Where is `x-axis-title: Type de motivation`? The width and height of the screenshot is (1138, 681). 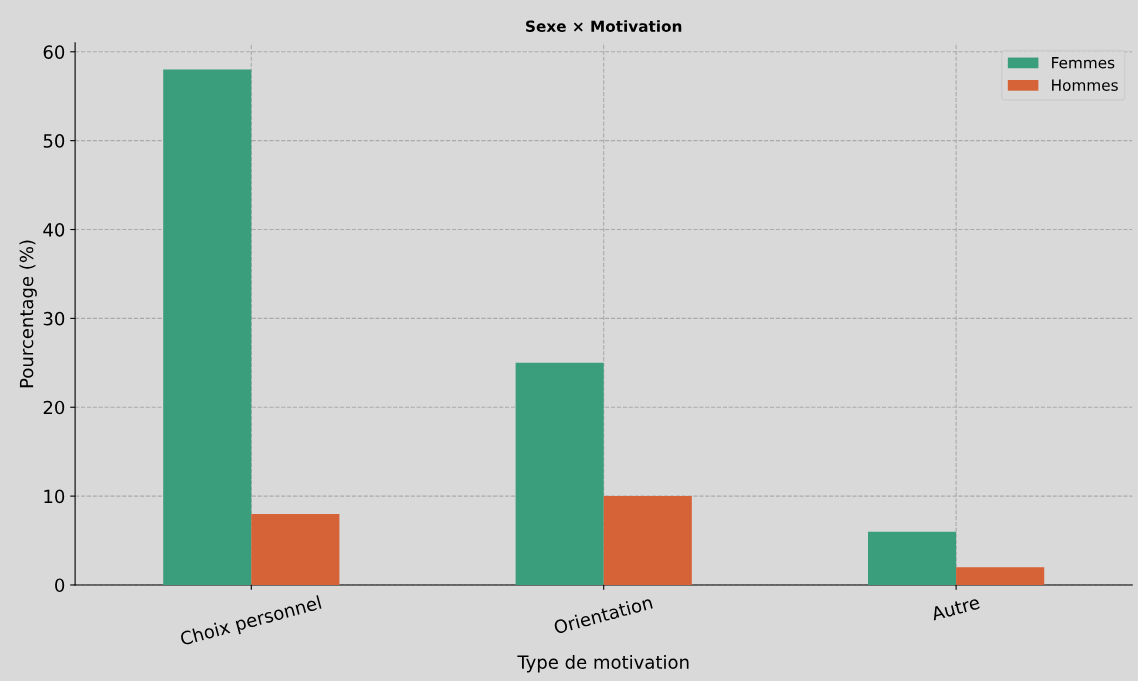
x-axis-title: Type de motivation is located at coordinates (603, 663).